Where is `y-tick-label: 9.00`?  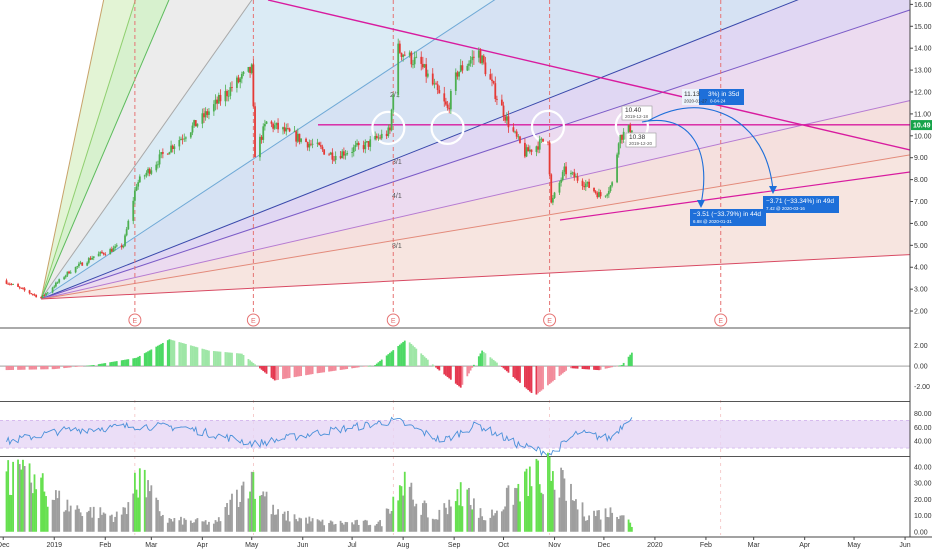
y-tick-label: 9.00 is located at coordinates (921, 158).